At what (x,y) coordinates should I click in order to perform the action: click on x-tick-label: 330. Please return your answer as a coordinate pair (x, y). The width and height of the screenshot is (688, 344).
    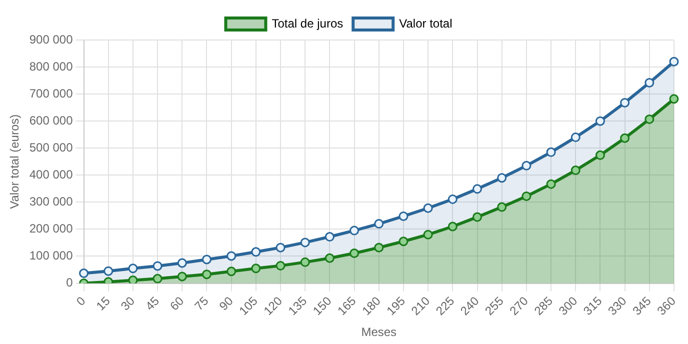
    Looking at the image, I should click on (617, 306).